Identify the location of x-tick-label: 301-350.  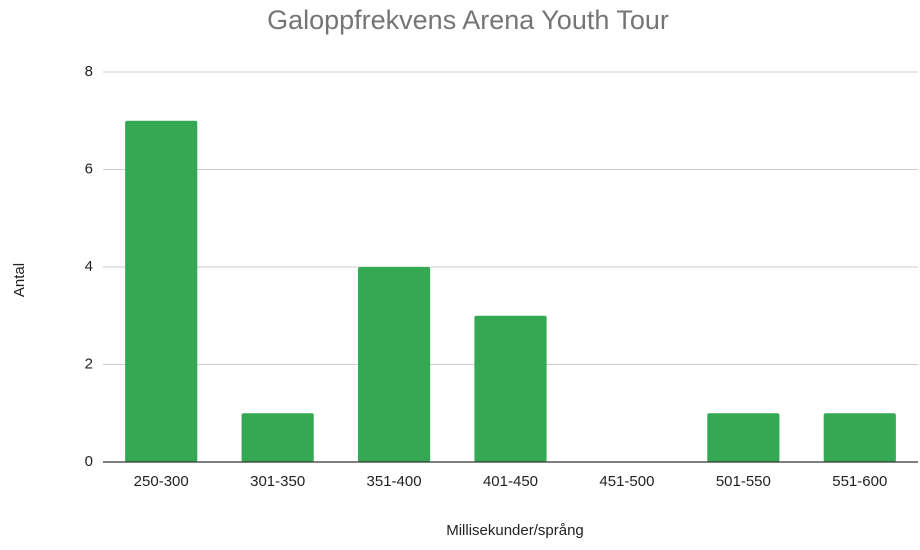
(277, 481).